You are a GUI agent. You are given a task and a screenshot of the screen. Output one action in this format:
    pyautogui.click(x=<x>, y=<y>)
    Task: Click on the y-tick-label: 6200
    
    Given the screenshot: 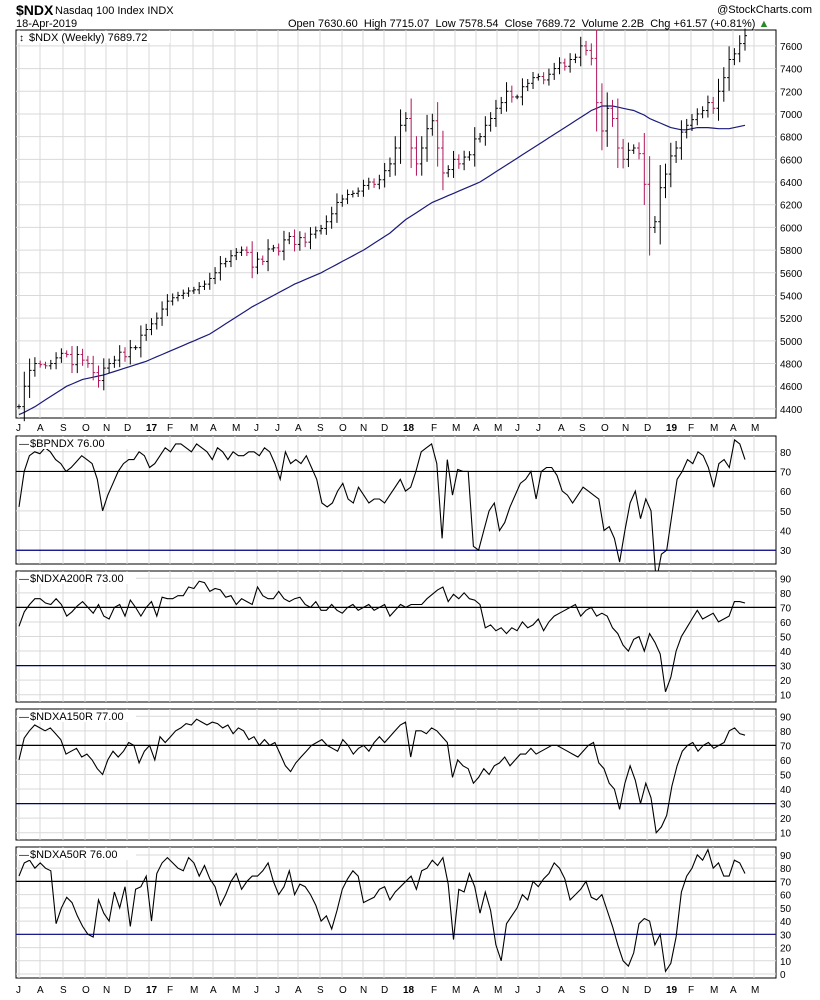 What is the action you would take?
    pyautogui.click(x=791, y=206)
    